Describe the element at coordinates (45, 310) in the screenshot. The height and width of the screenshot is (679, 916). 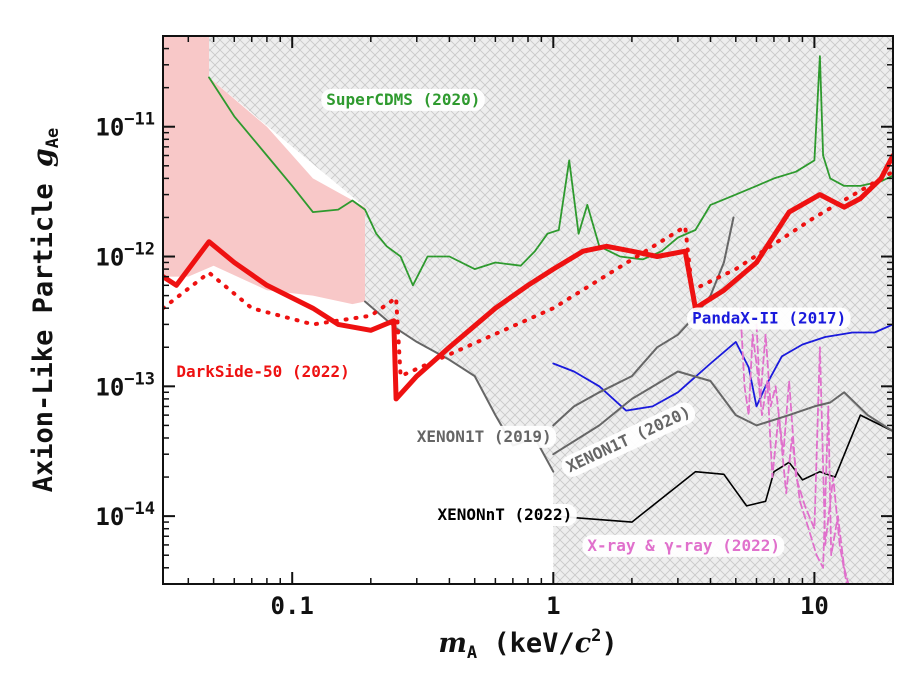
I see `y-axis-label: Axion-Like Particle gAe` at that location.